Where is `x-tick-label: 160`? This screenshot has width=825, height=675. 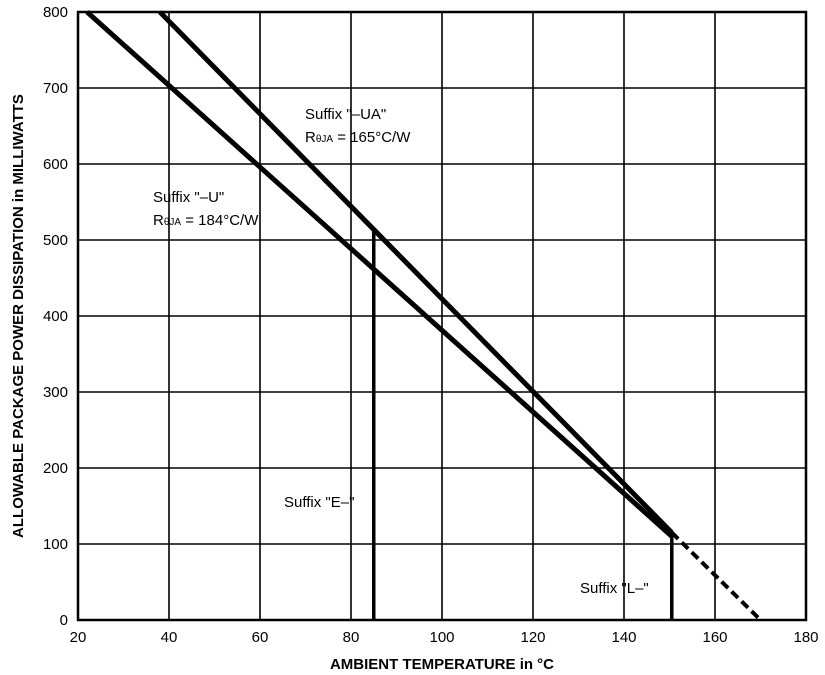
x-tick-label: 160 is located at coordinates (714, 637).